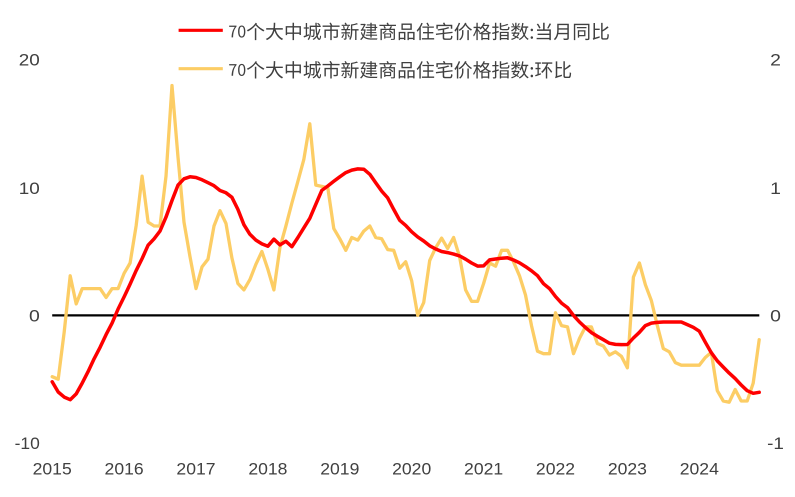 This screenshot has width=795, height=497. What do you see at coordinates (27, 443) in the screenshot?
I see `svg-text: -10` at bounding box center [27, 443].